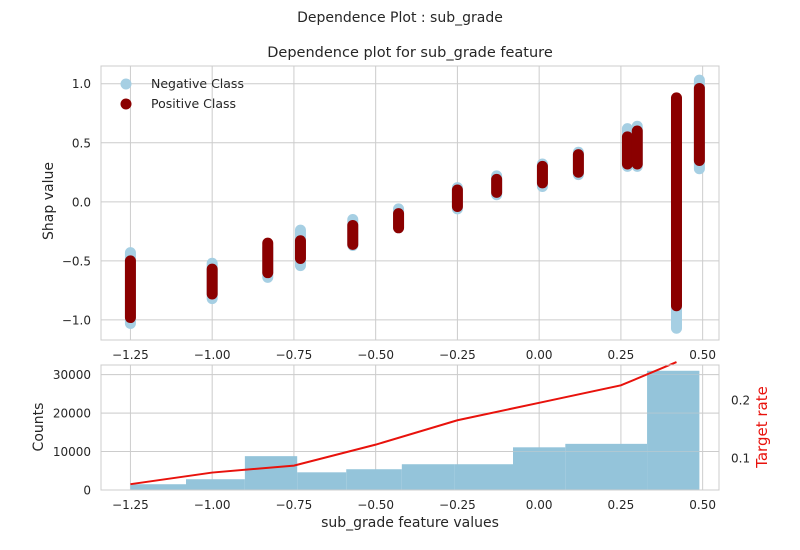 The width and height of the screenshot is (800, 550). Describe the element at coordinates (702, 505) in the screenshot. I see `histogram-x-tick-label: 0.50` at that location.